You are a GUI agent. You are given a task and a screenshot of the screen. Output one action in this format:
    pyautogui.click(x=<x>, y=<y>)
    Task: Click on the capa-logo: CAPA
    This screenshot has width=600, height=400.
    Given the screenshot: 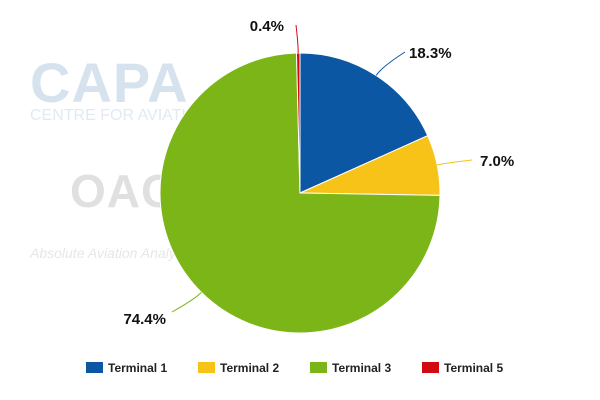 What is the action you would take?
    pyautogui.click(x=109, y=82)
    